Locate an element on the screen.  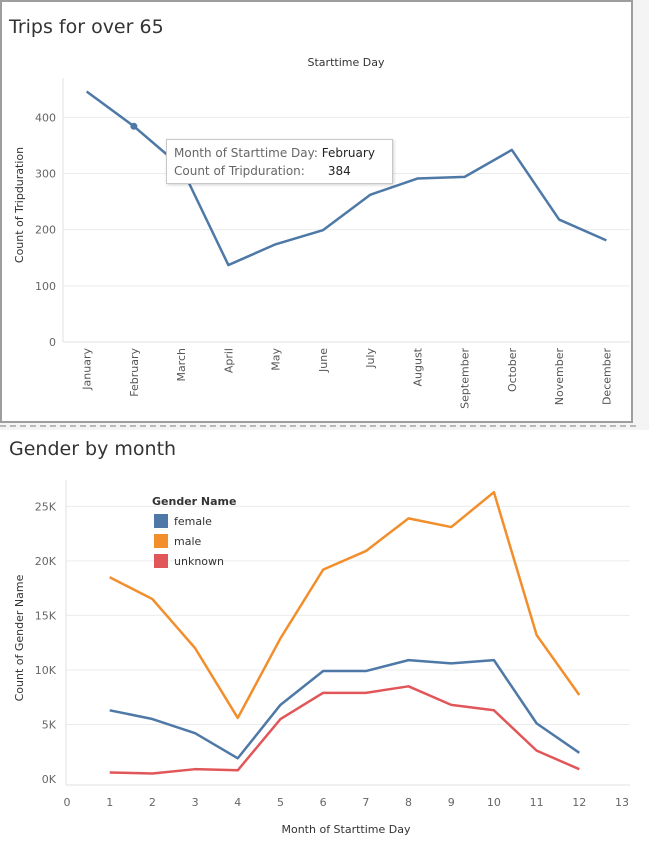
x-tick-label: 3 is located at coordinates (195, 802).